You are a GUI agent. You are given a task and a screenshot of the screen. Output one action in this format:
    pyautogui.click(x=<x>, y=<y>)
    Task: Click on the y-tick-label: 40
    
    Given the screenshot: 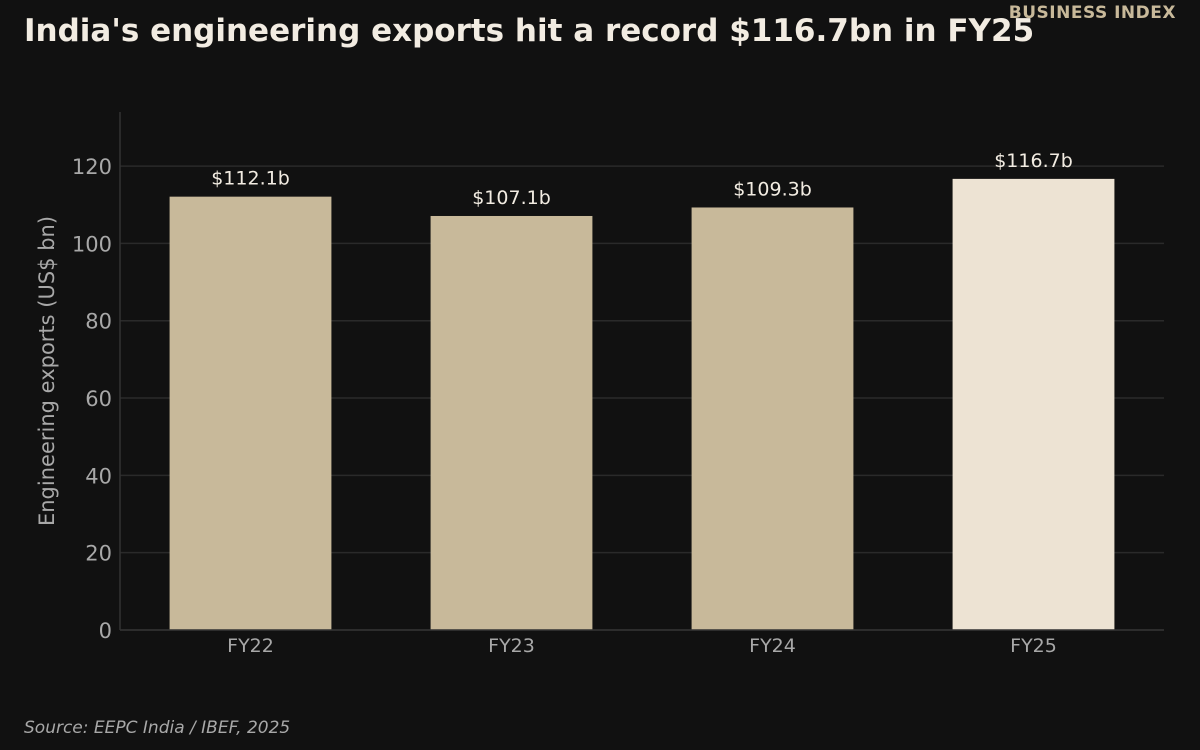 What is the action you would take?
    pyautogui.click(x=98, y=476)
    